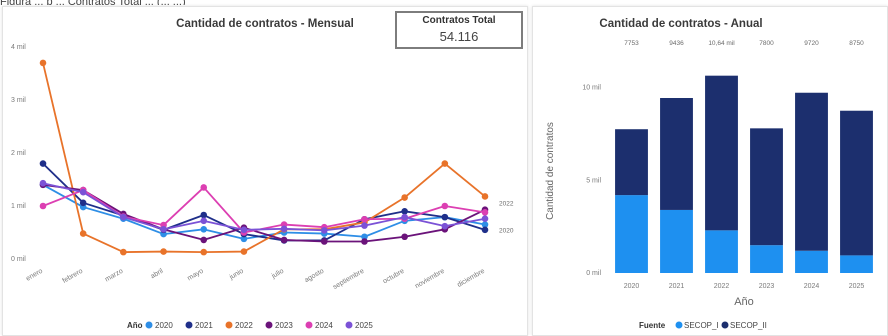  Describe the element at coordinates (269, 325) in the screenshot. I see `legend-marker-2023` at that location.